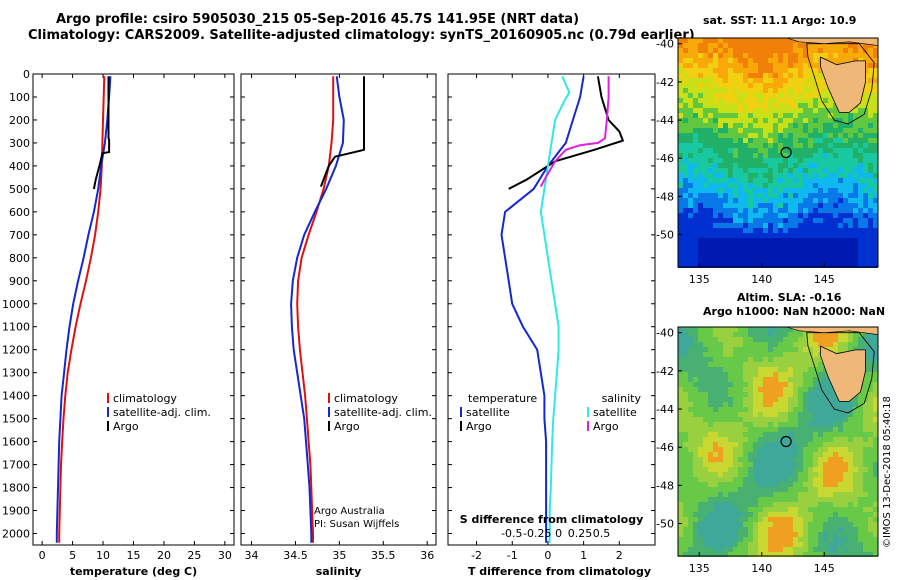  I want to click on s-diff-tick-label: 0.5, so click(602, 533).